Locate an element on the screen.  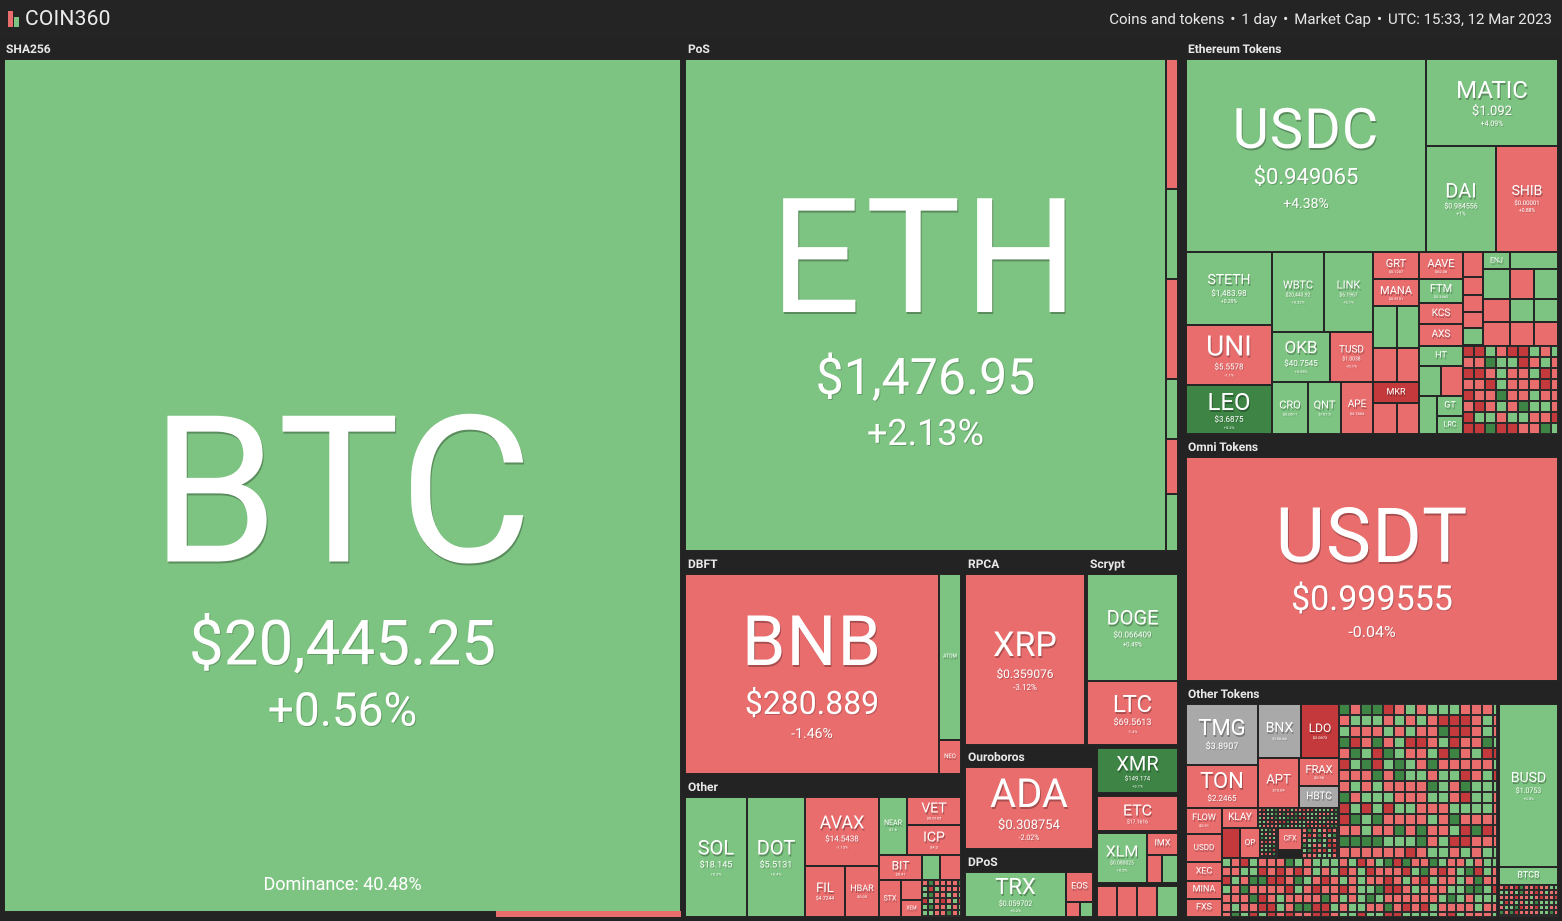
tile-small-pos is located at coordinates (1172, 234).